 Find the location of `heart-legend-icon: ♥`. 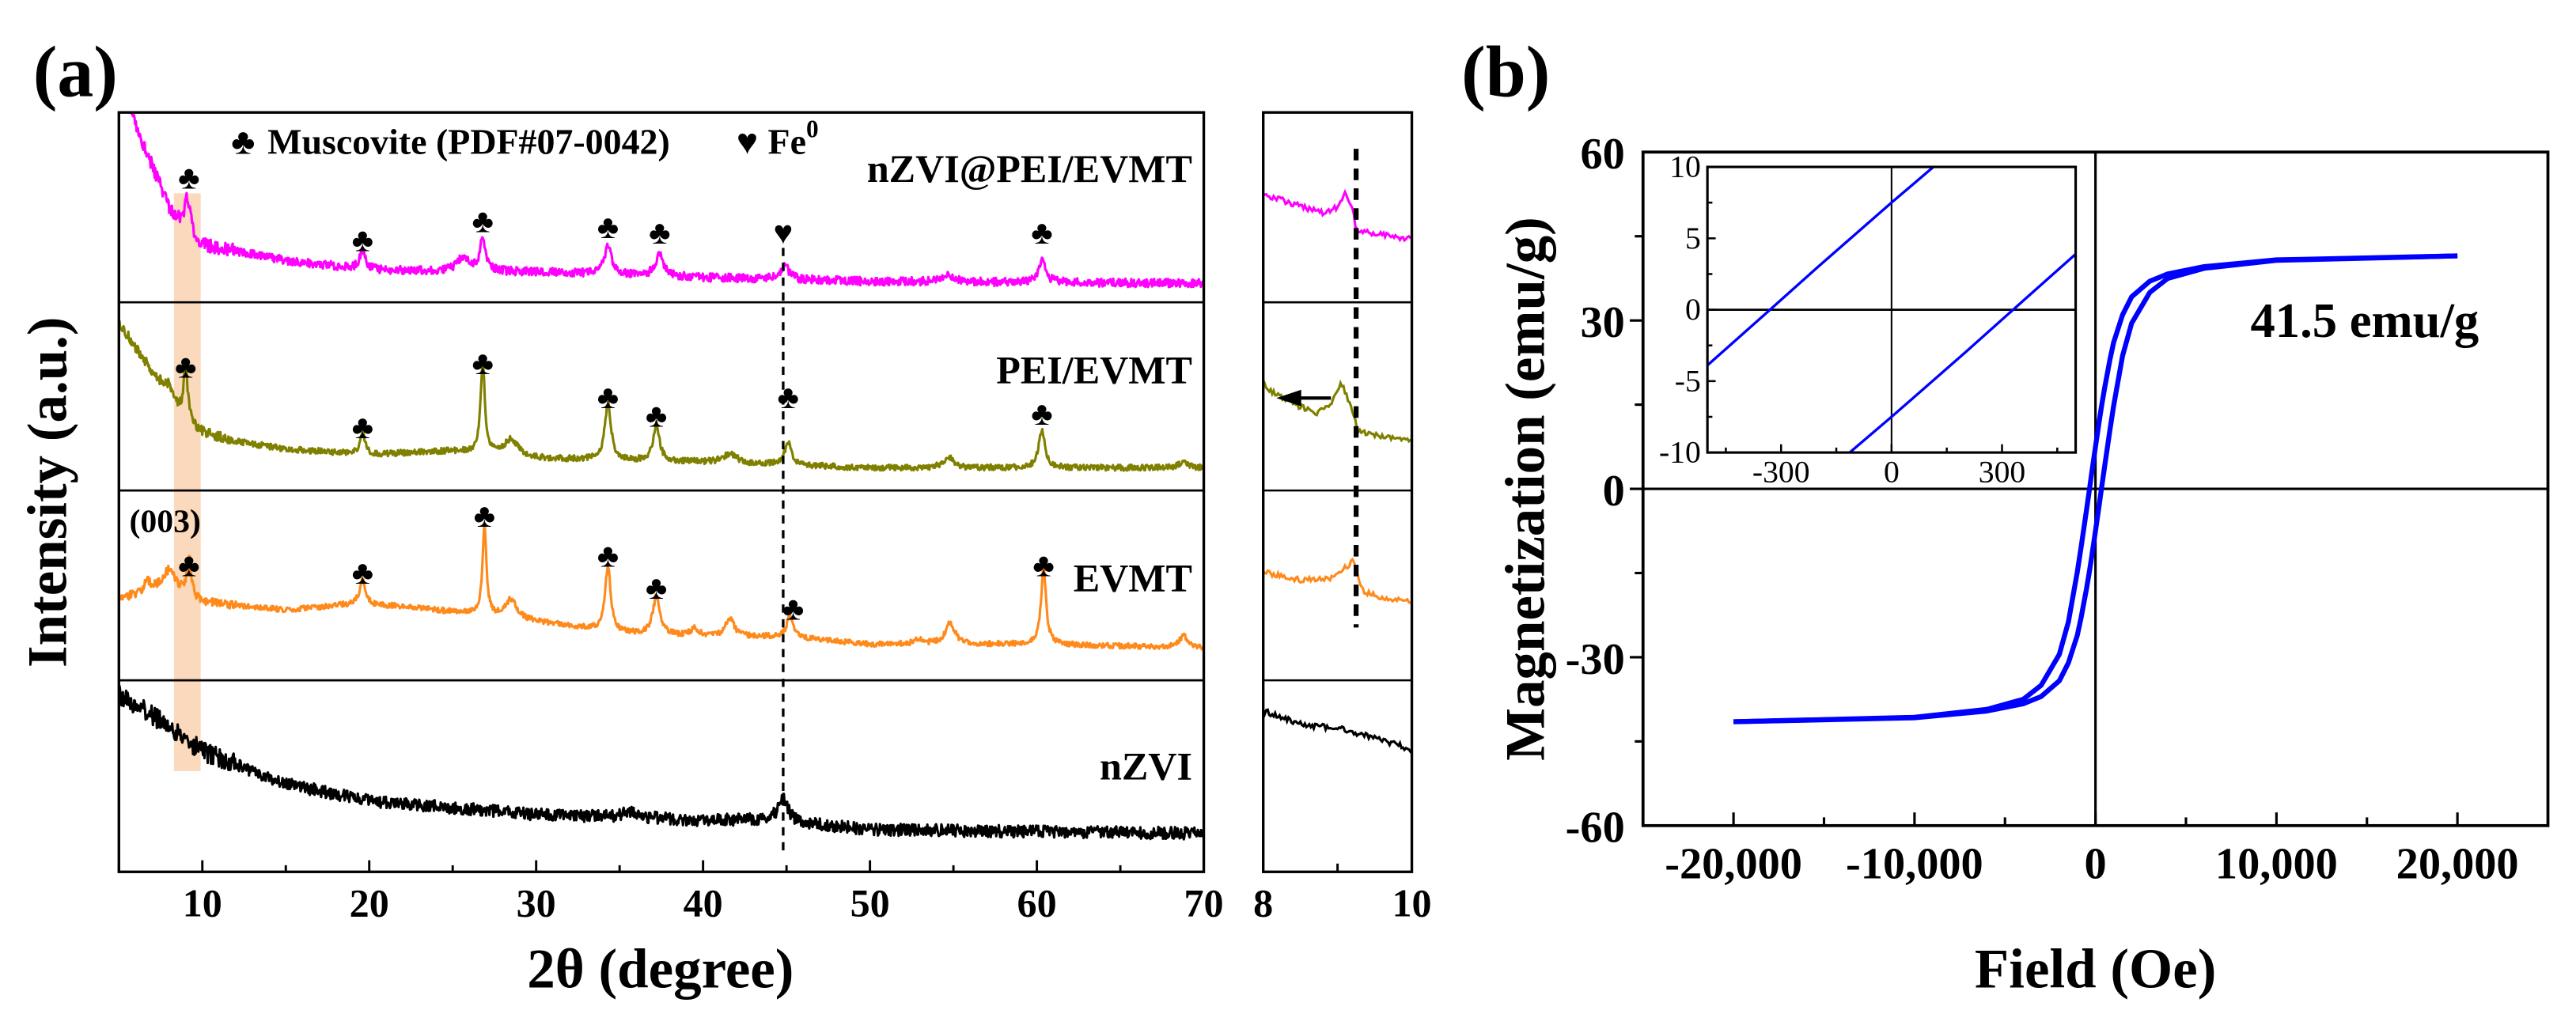

heart-legend-icon: ♥ is located at coordinates (747, 141).